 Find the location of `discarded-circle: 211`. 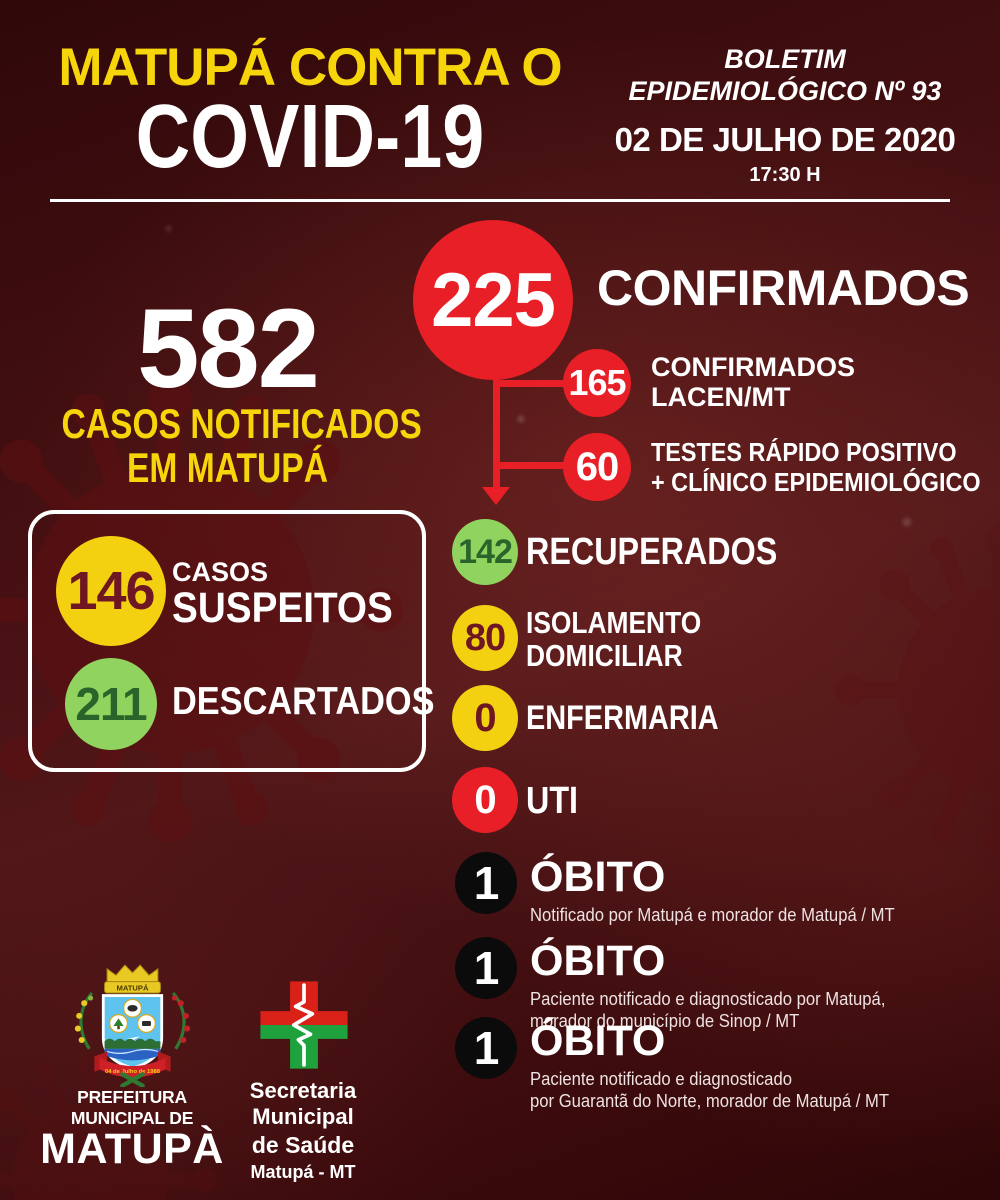

discarded-circle: 211 is located at coordinates (111, 704).